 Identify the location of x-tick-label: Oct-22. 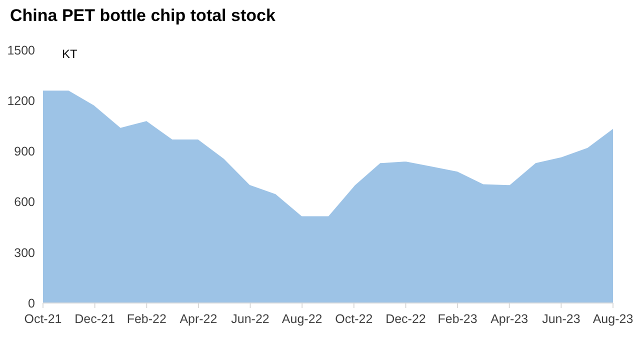
(354, 319).